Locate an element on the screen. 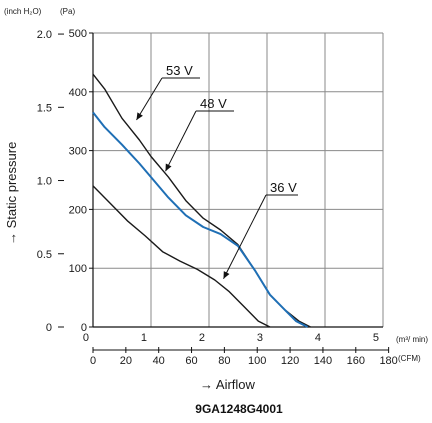 The width and height of the screenshot is (432, 423). y-tick-label-inch: 2.0 is located at coordinates (44, 35).